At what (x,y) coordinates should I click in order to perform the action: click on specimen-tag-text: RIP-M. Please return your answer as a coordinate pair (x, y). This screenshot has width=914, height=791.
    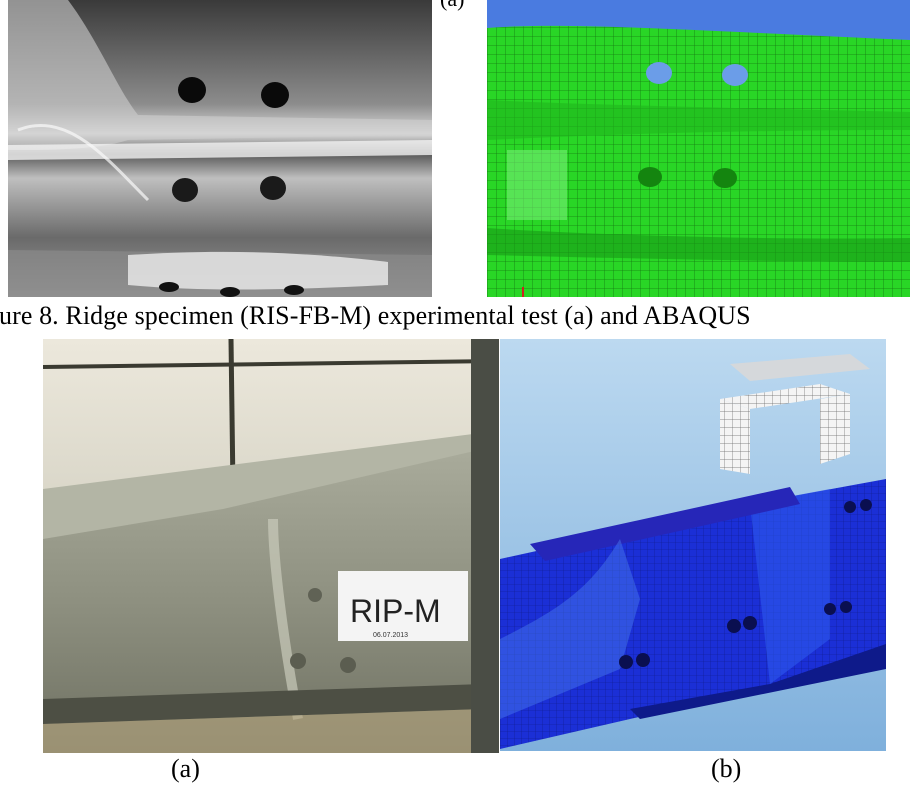
    Looking at the image, I should click on (395, 611).